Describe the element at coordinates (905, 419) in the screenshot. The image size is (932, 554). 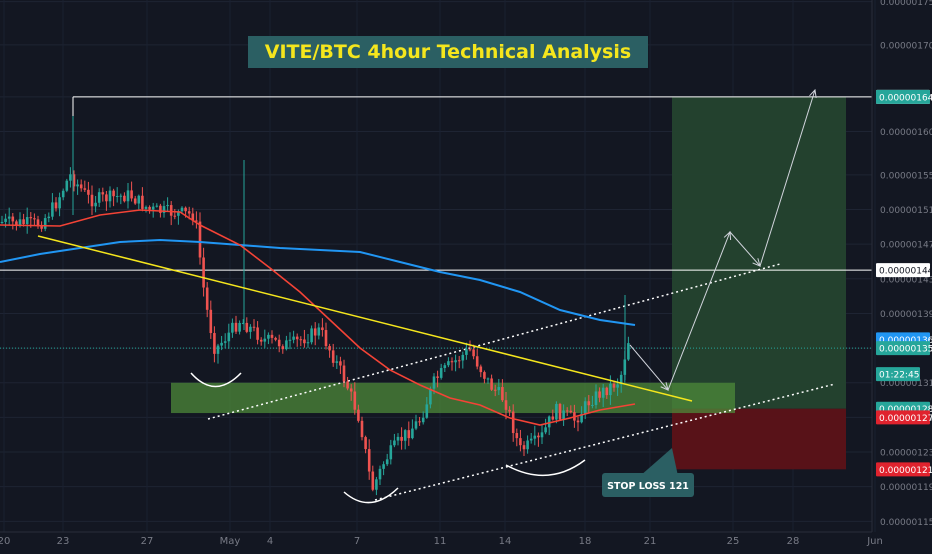
I see `price-badge-label: 0.00000127` at that location.